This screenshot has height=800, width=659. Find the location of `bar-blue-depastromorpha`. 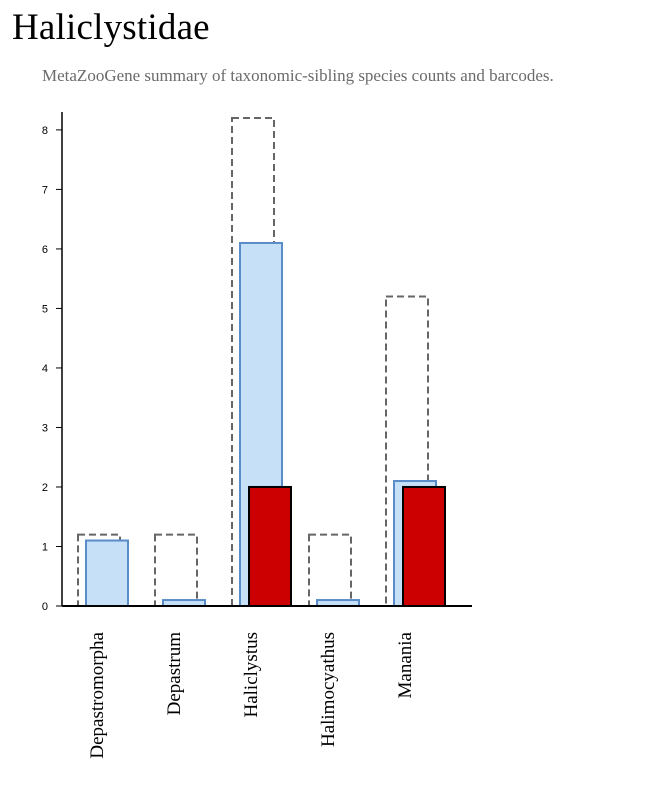

bar-blue-depastromorpha is located at coordinates (107, 573).